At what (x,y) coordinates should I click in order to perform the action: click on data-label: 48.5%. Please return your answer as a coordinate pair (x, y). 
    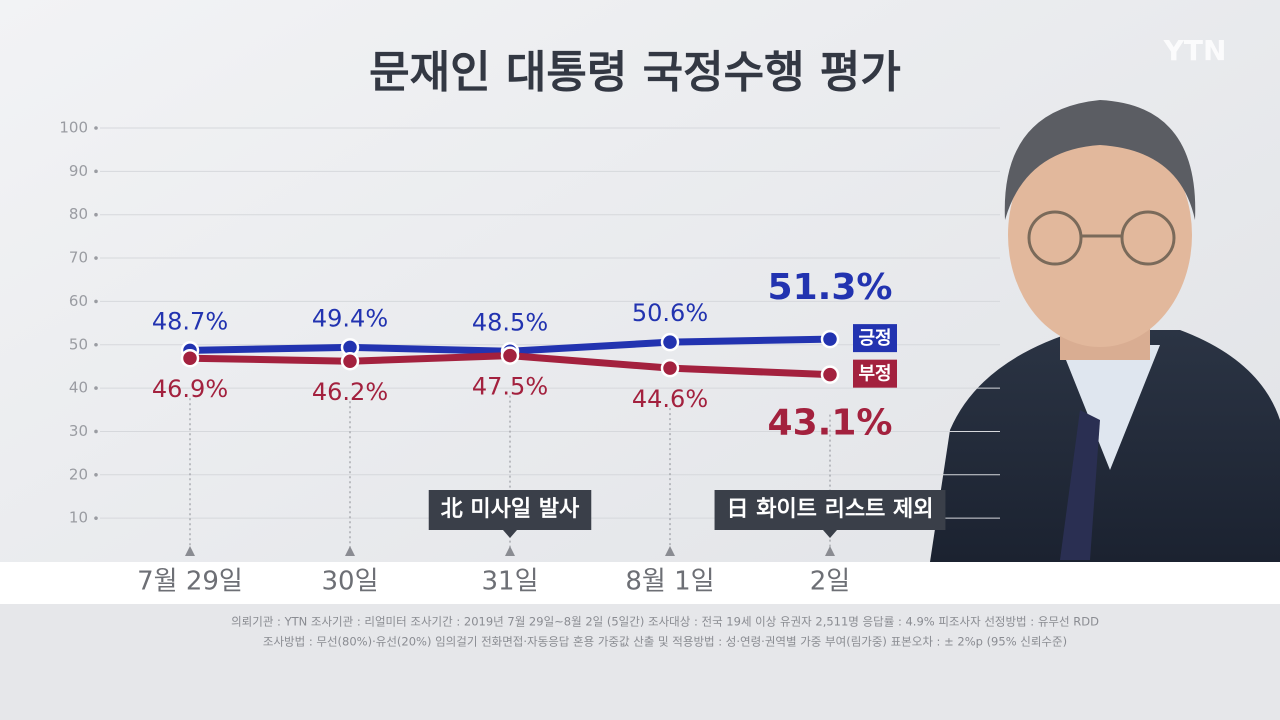
    Looking at the image, I should click on (510, 322).